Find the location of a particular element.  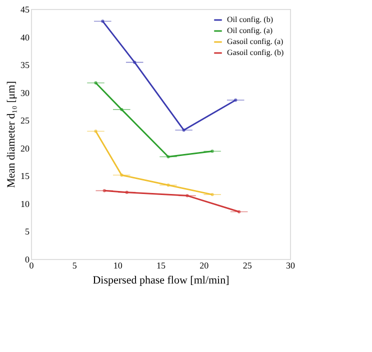

y-tick-label: 35 is located at coordinates (25, 65).